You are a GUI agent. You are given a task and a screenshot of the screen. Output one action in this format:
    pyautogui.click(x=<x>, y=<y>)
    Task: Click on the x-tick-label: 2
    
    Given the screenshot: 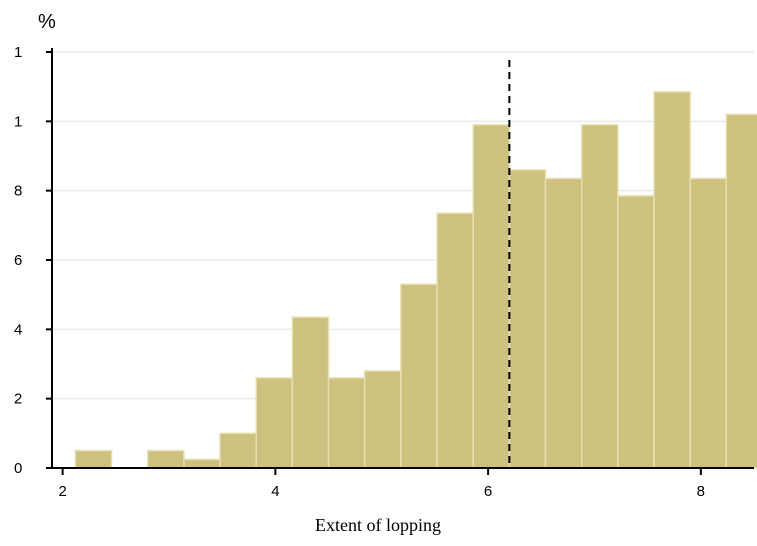 What is the action you would take?
    pyautogui.click(x=62, y=491)
    